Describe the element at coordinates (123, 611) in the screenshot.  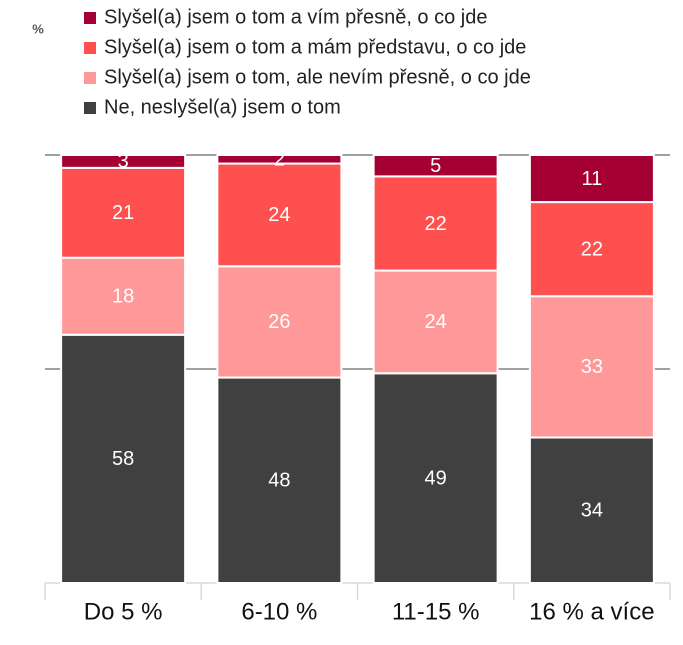
I see `x-tick-label: Do 5 %` at that location.